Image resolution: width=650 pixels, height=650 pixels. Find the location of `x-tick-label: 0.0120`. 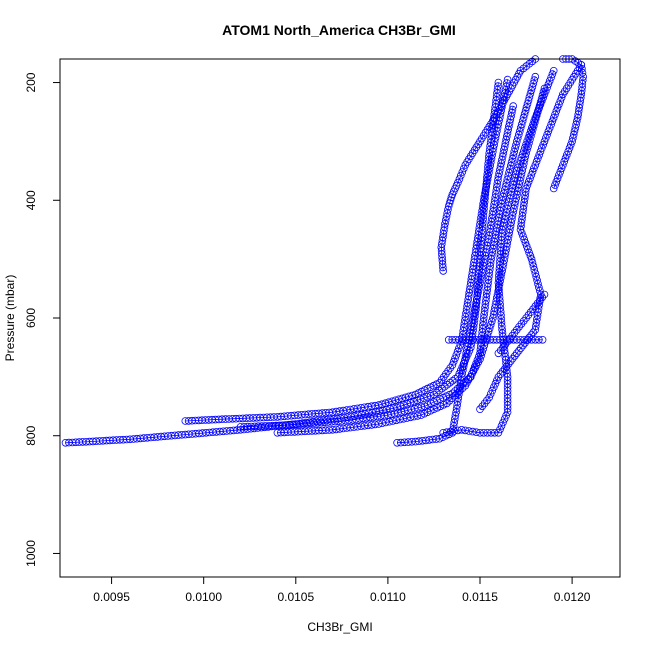

x-tick-label: 0.0120 is located at coordinates (572, 597).